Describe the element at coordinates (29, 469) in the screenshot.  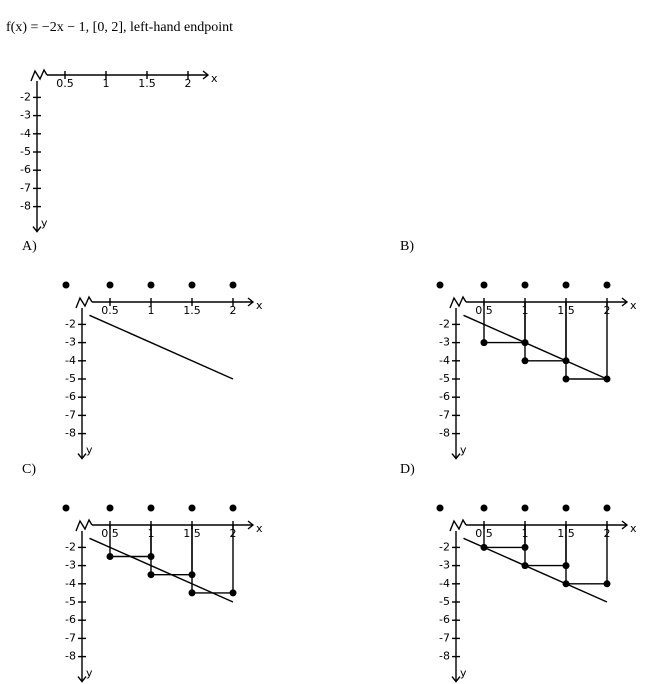
I see `option-label: C)` at that location.